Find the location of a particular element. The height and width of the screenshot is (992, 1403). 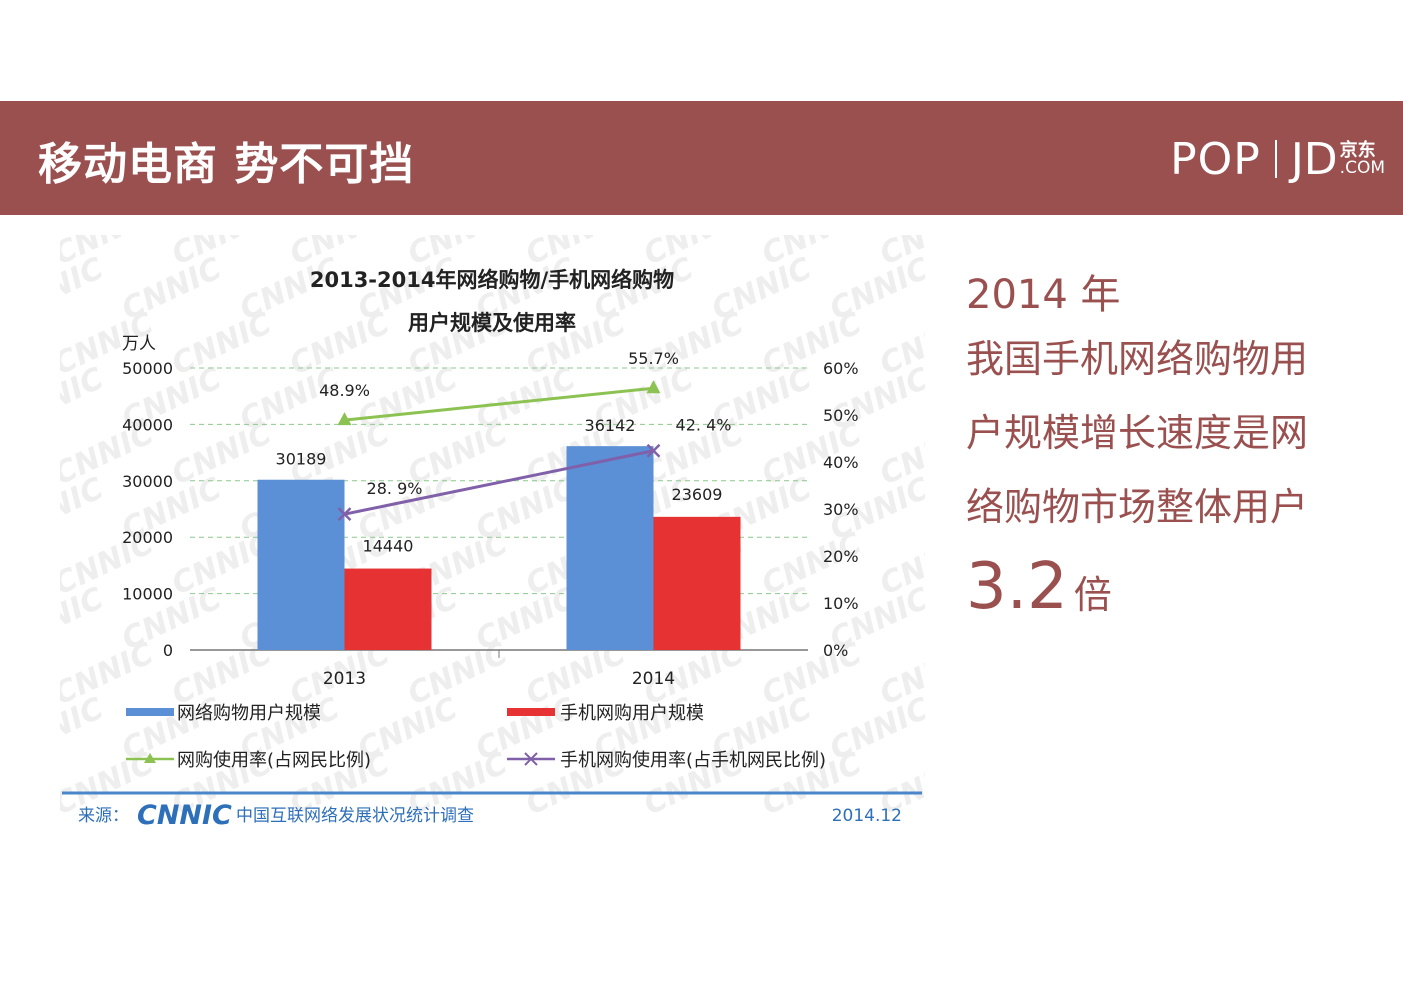

legend-label-mobile: 手机网购用户规模 is located at coordinates (632, 713).